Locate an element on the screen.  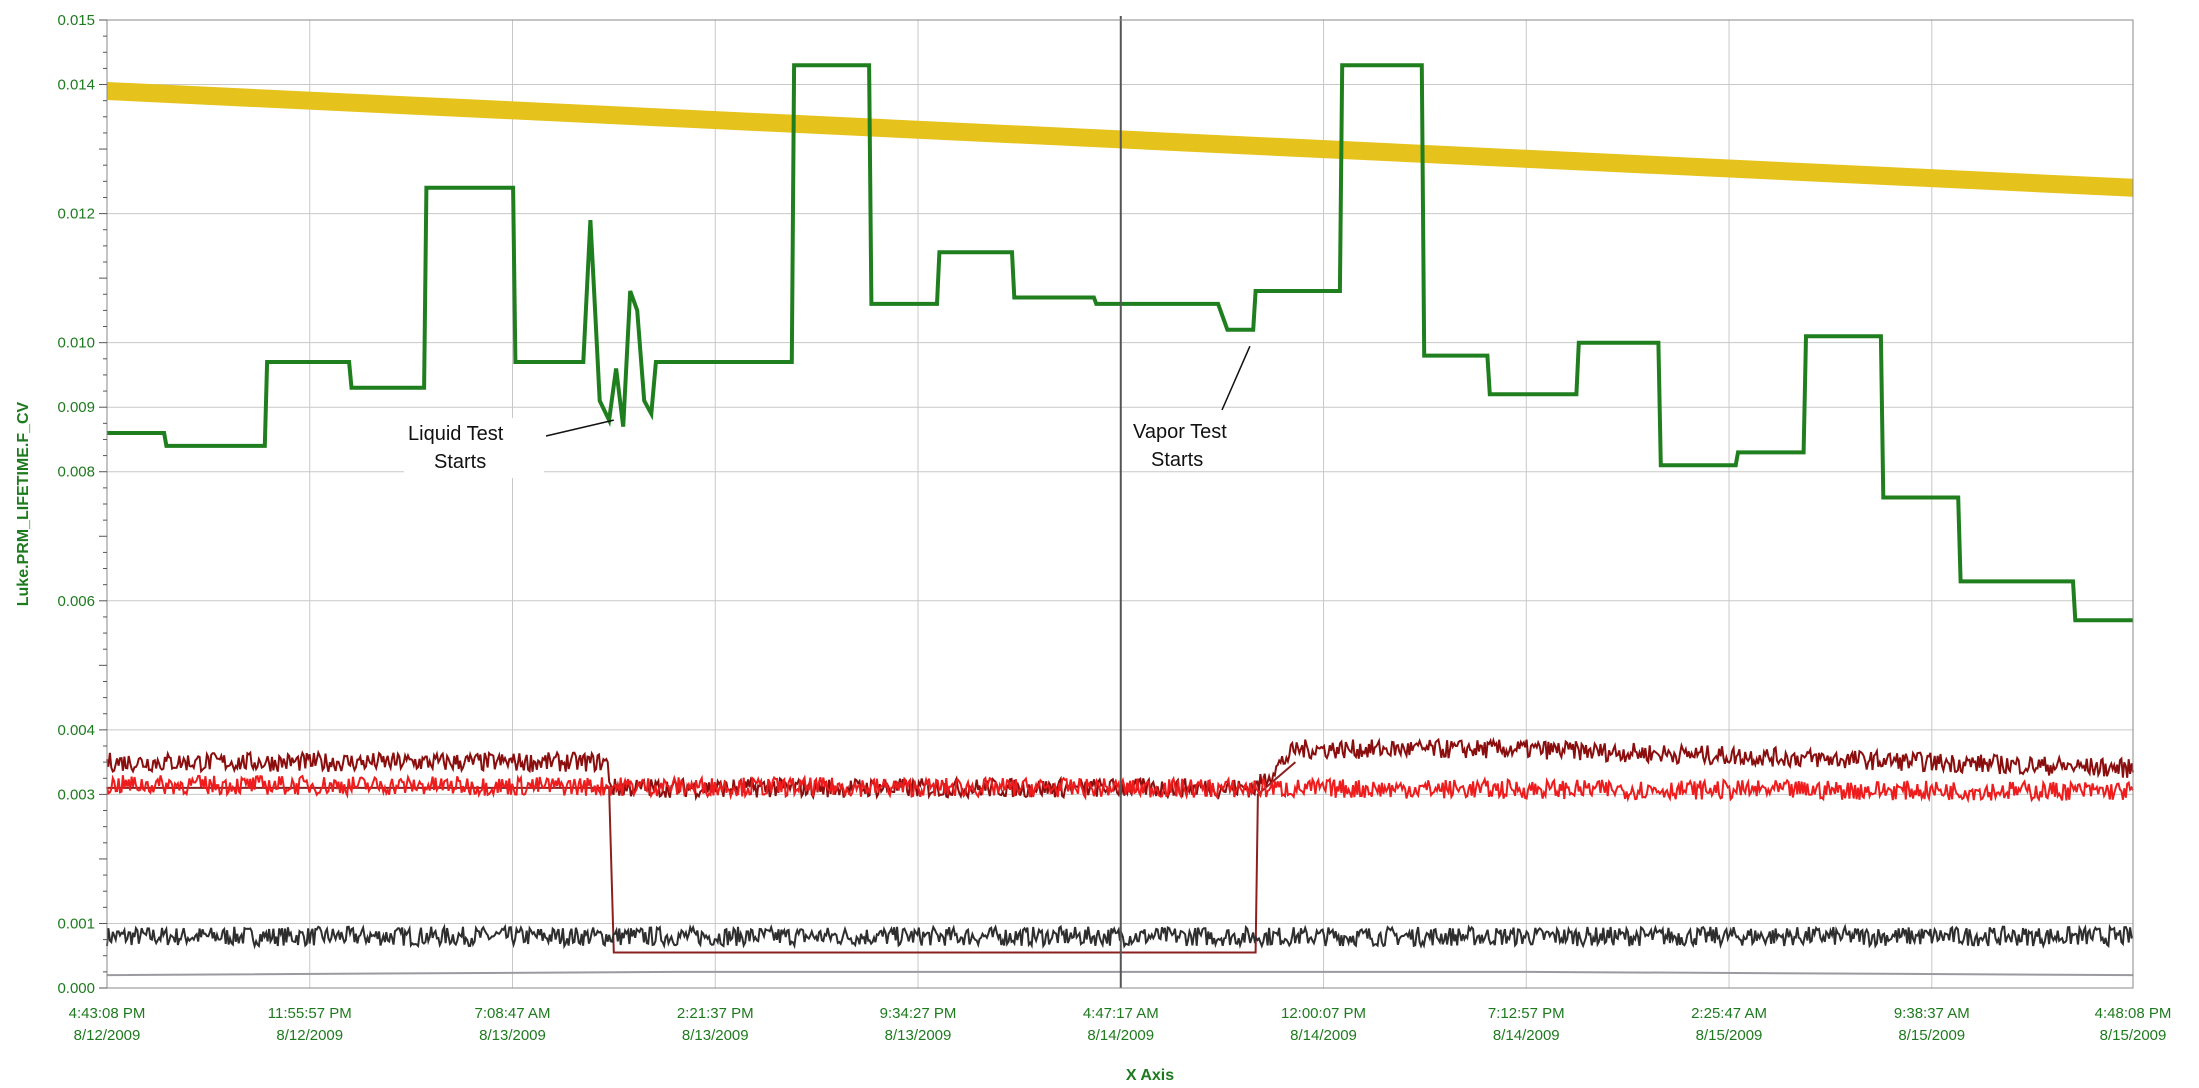
annotation-text: Vapor Test is located at coordinates (1180, 432).